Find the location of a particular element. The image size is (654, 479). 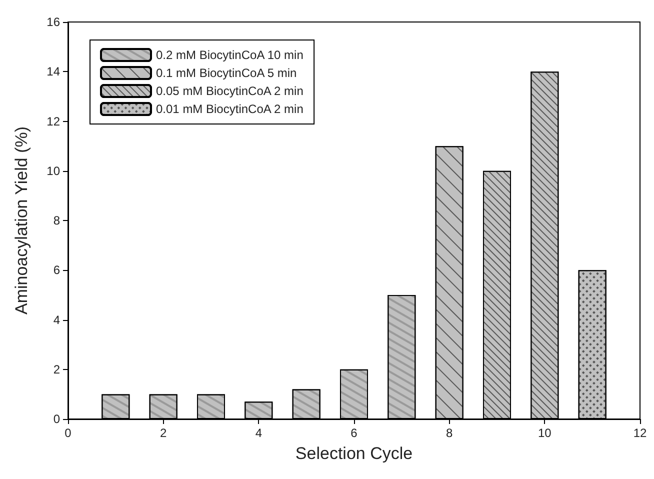

legend-label: 0.05 mM BiocytinCoA 2 min is located at coordinates (230, 91).